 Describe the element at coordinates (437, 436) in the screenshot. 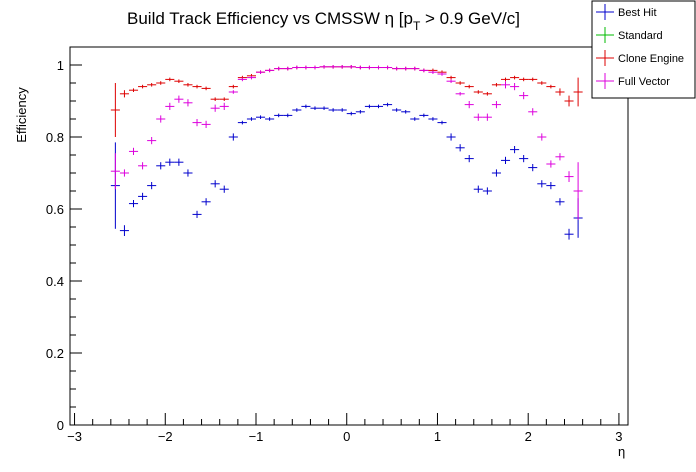

I see `x-tick-label: 1` at that location.